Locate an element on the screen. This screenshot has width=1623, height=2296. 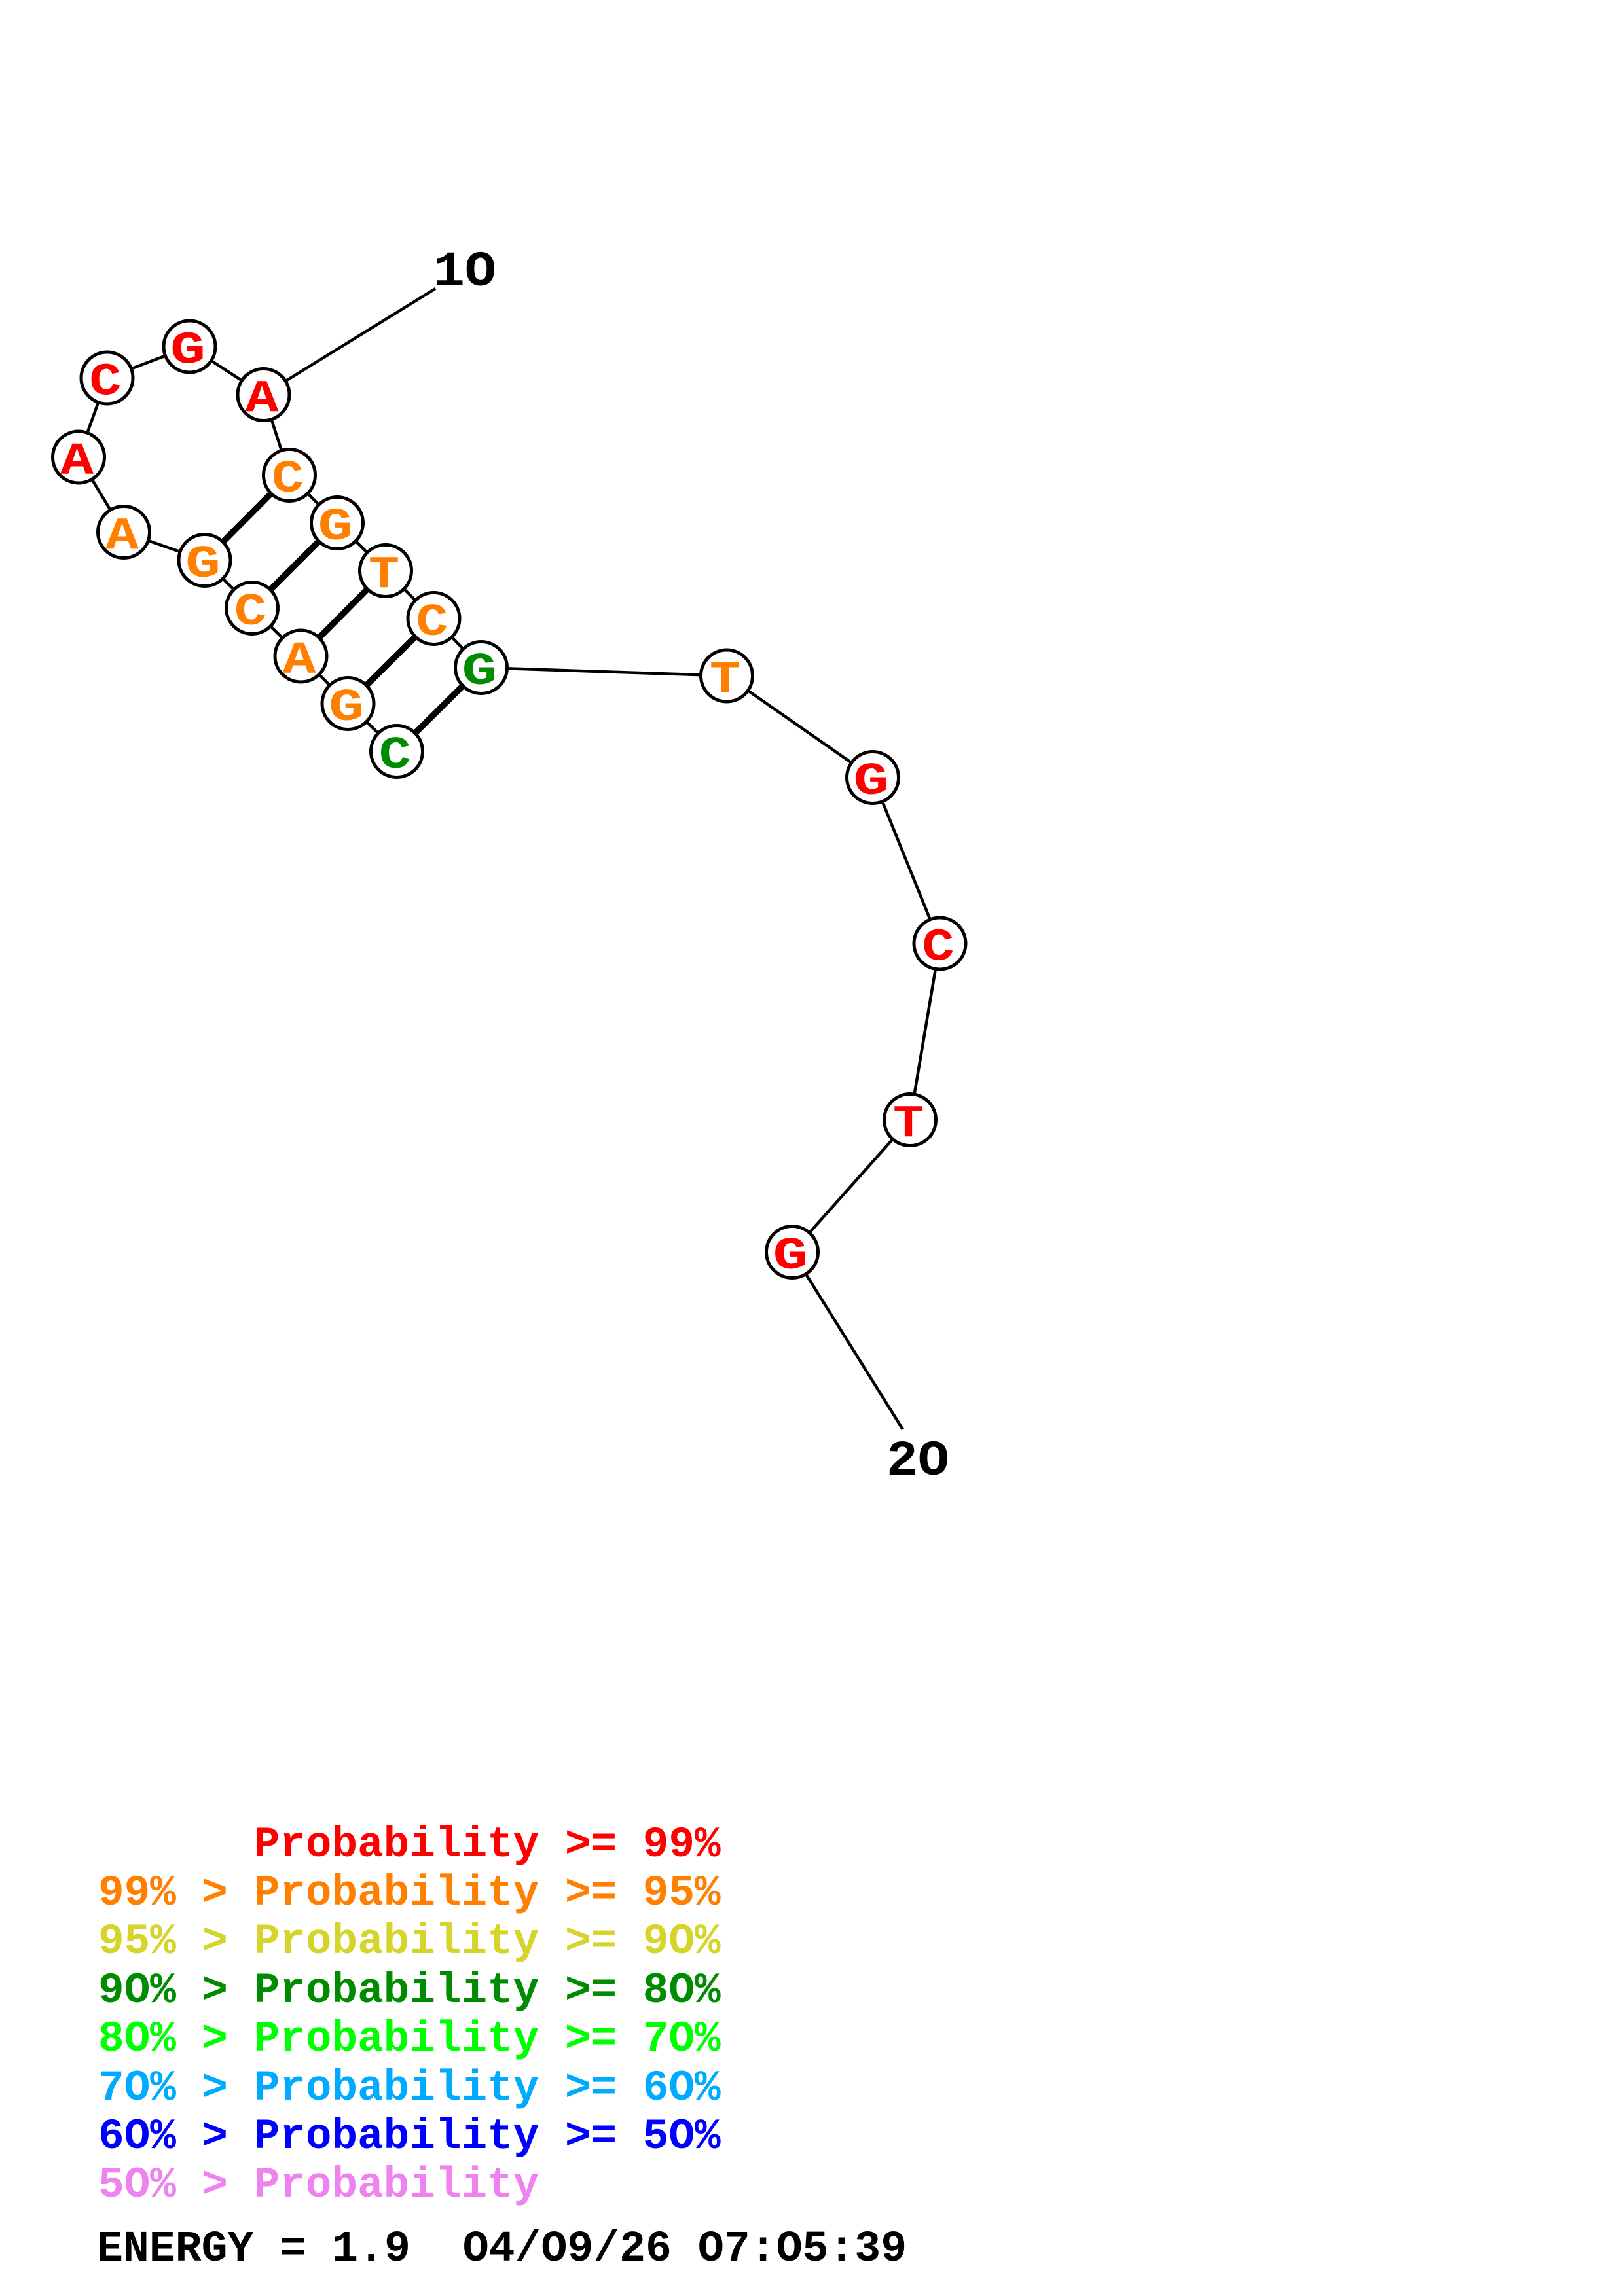
svg-text:ENERGY = 1.9 O4/O9/26 O7:O5:3: ENERGY = 1.9 O4/O9/26 O7:O5:39 is located at coordinates (502, 2249).